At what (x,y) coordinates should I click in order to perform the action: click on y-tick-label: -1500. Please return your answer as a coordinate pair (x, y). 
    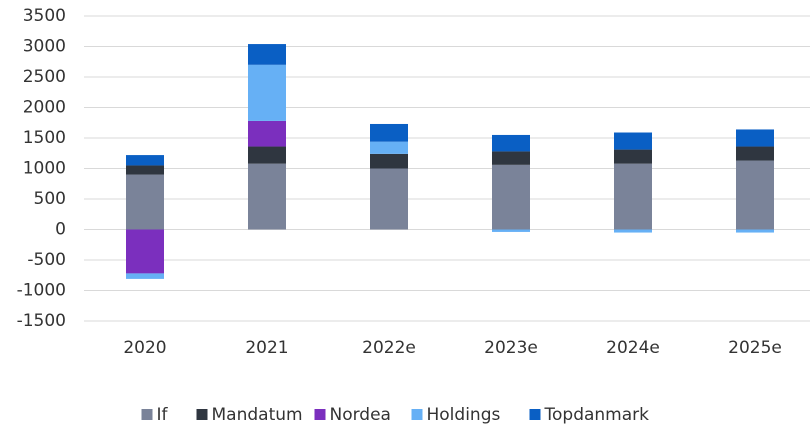
    Looking at the image, I should click on (41, 321).